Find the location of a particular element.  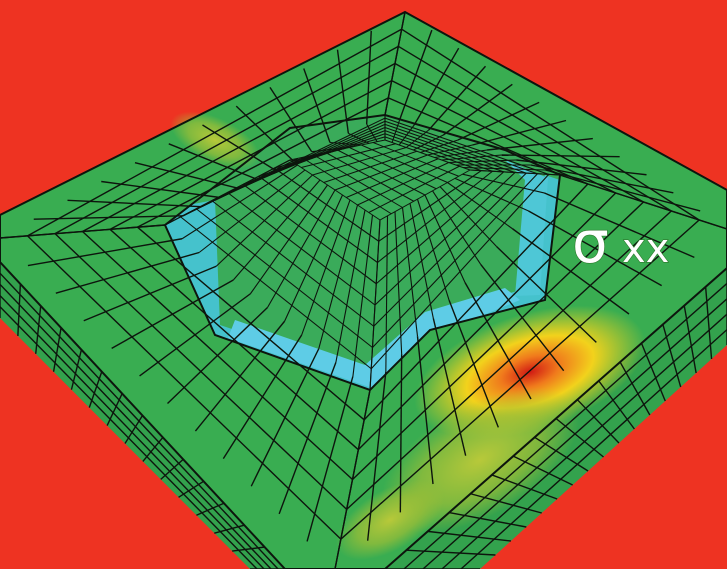

stress-component-symbol: σ is located at coordinates (590, 242).